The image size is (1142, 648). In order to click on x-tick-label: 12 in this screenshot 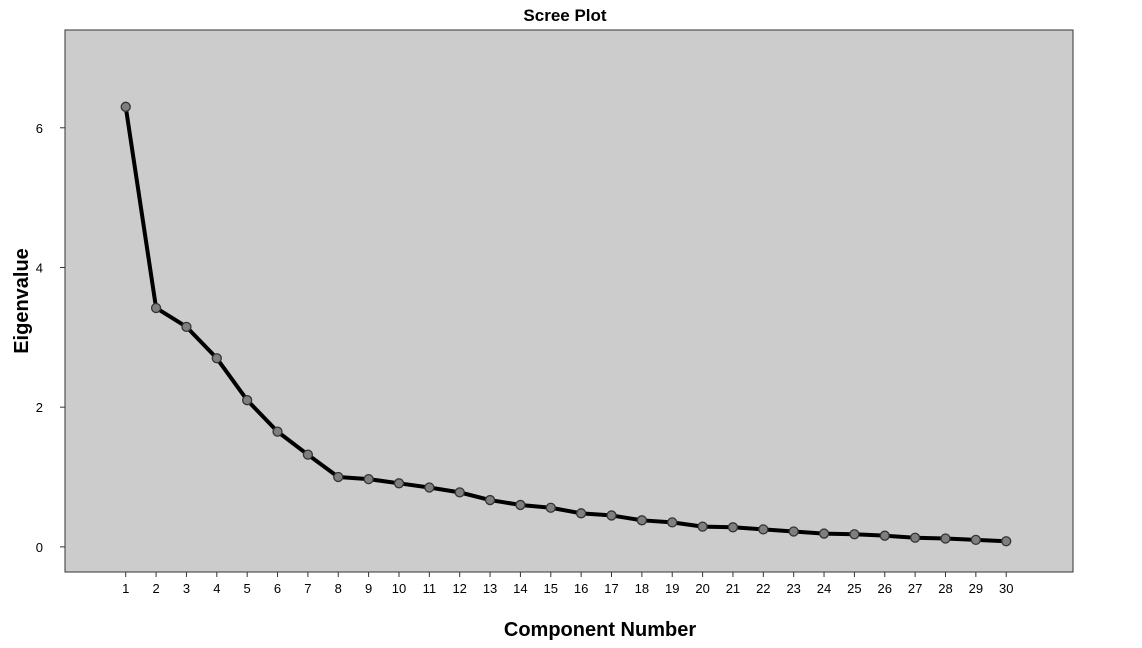, I will do `click(459, 588)`.